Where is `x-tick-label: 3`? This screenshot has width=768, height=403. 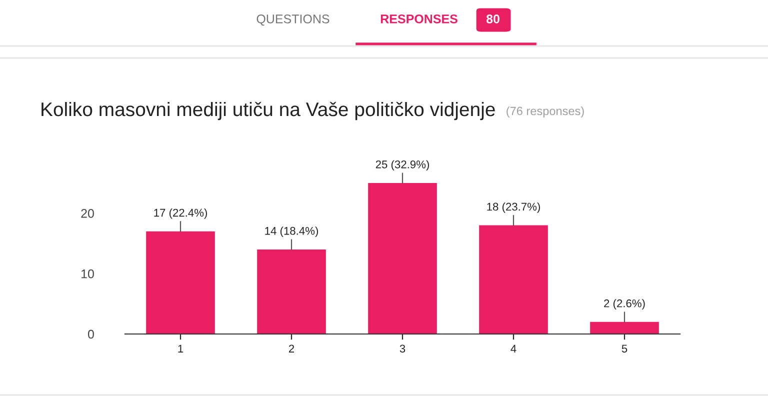 x-tick-label: 3 is located at coordinates (403, 348).